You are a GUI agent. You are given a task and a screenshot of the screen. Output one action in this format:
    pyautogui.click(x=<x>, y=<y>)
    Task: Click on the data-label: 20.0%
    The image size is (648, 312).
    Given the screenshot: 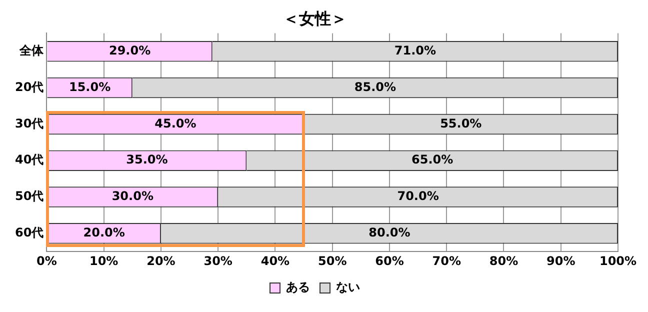 What is the action you would take?
    pyautogui.click(x=104, y=233)
    